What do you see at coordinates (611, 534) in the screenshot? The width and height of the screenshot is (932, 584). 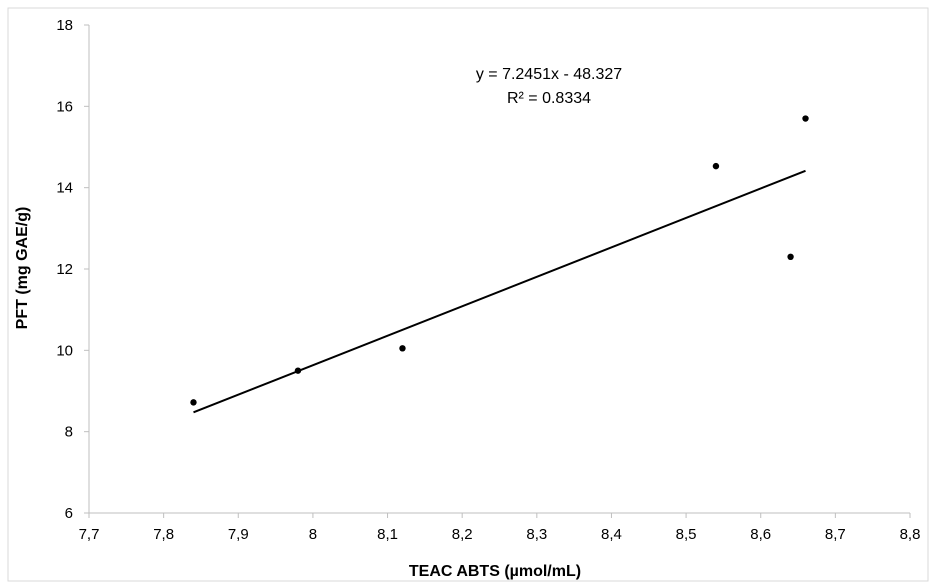 I see `x-tick-label: 8,4` at bounding box center [611, 534].